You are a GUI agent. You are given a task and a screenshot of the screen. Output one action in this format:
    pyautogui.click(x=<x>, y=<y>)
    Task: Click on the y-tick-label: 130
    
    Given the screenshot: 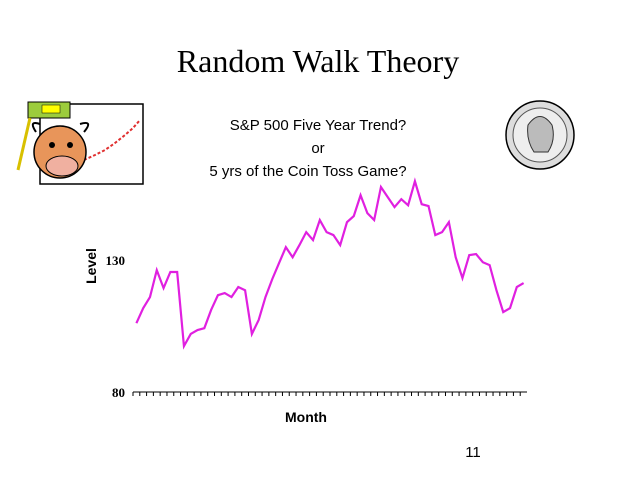 What is the action you would take?
    pyautogui.click(x=116, y=260)
    